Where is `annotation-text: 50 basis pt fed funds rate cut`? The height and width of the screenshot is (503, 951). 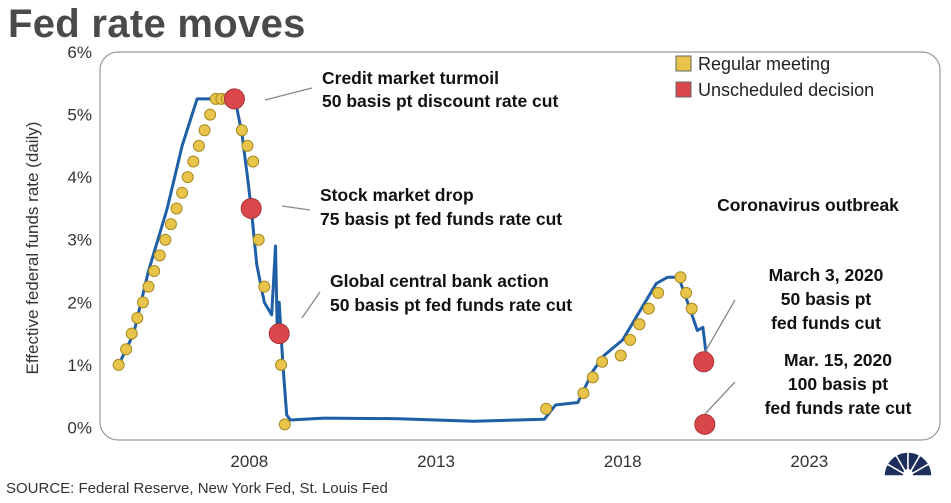
annotation-text: 50 basis pt fed funds rate cut is located at coordinates (451, 305).